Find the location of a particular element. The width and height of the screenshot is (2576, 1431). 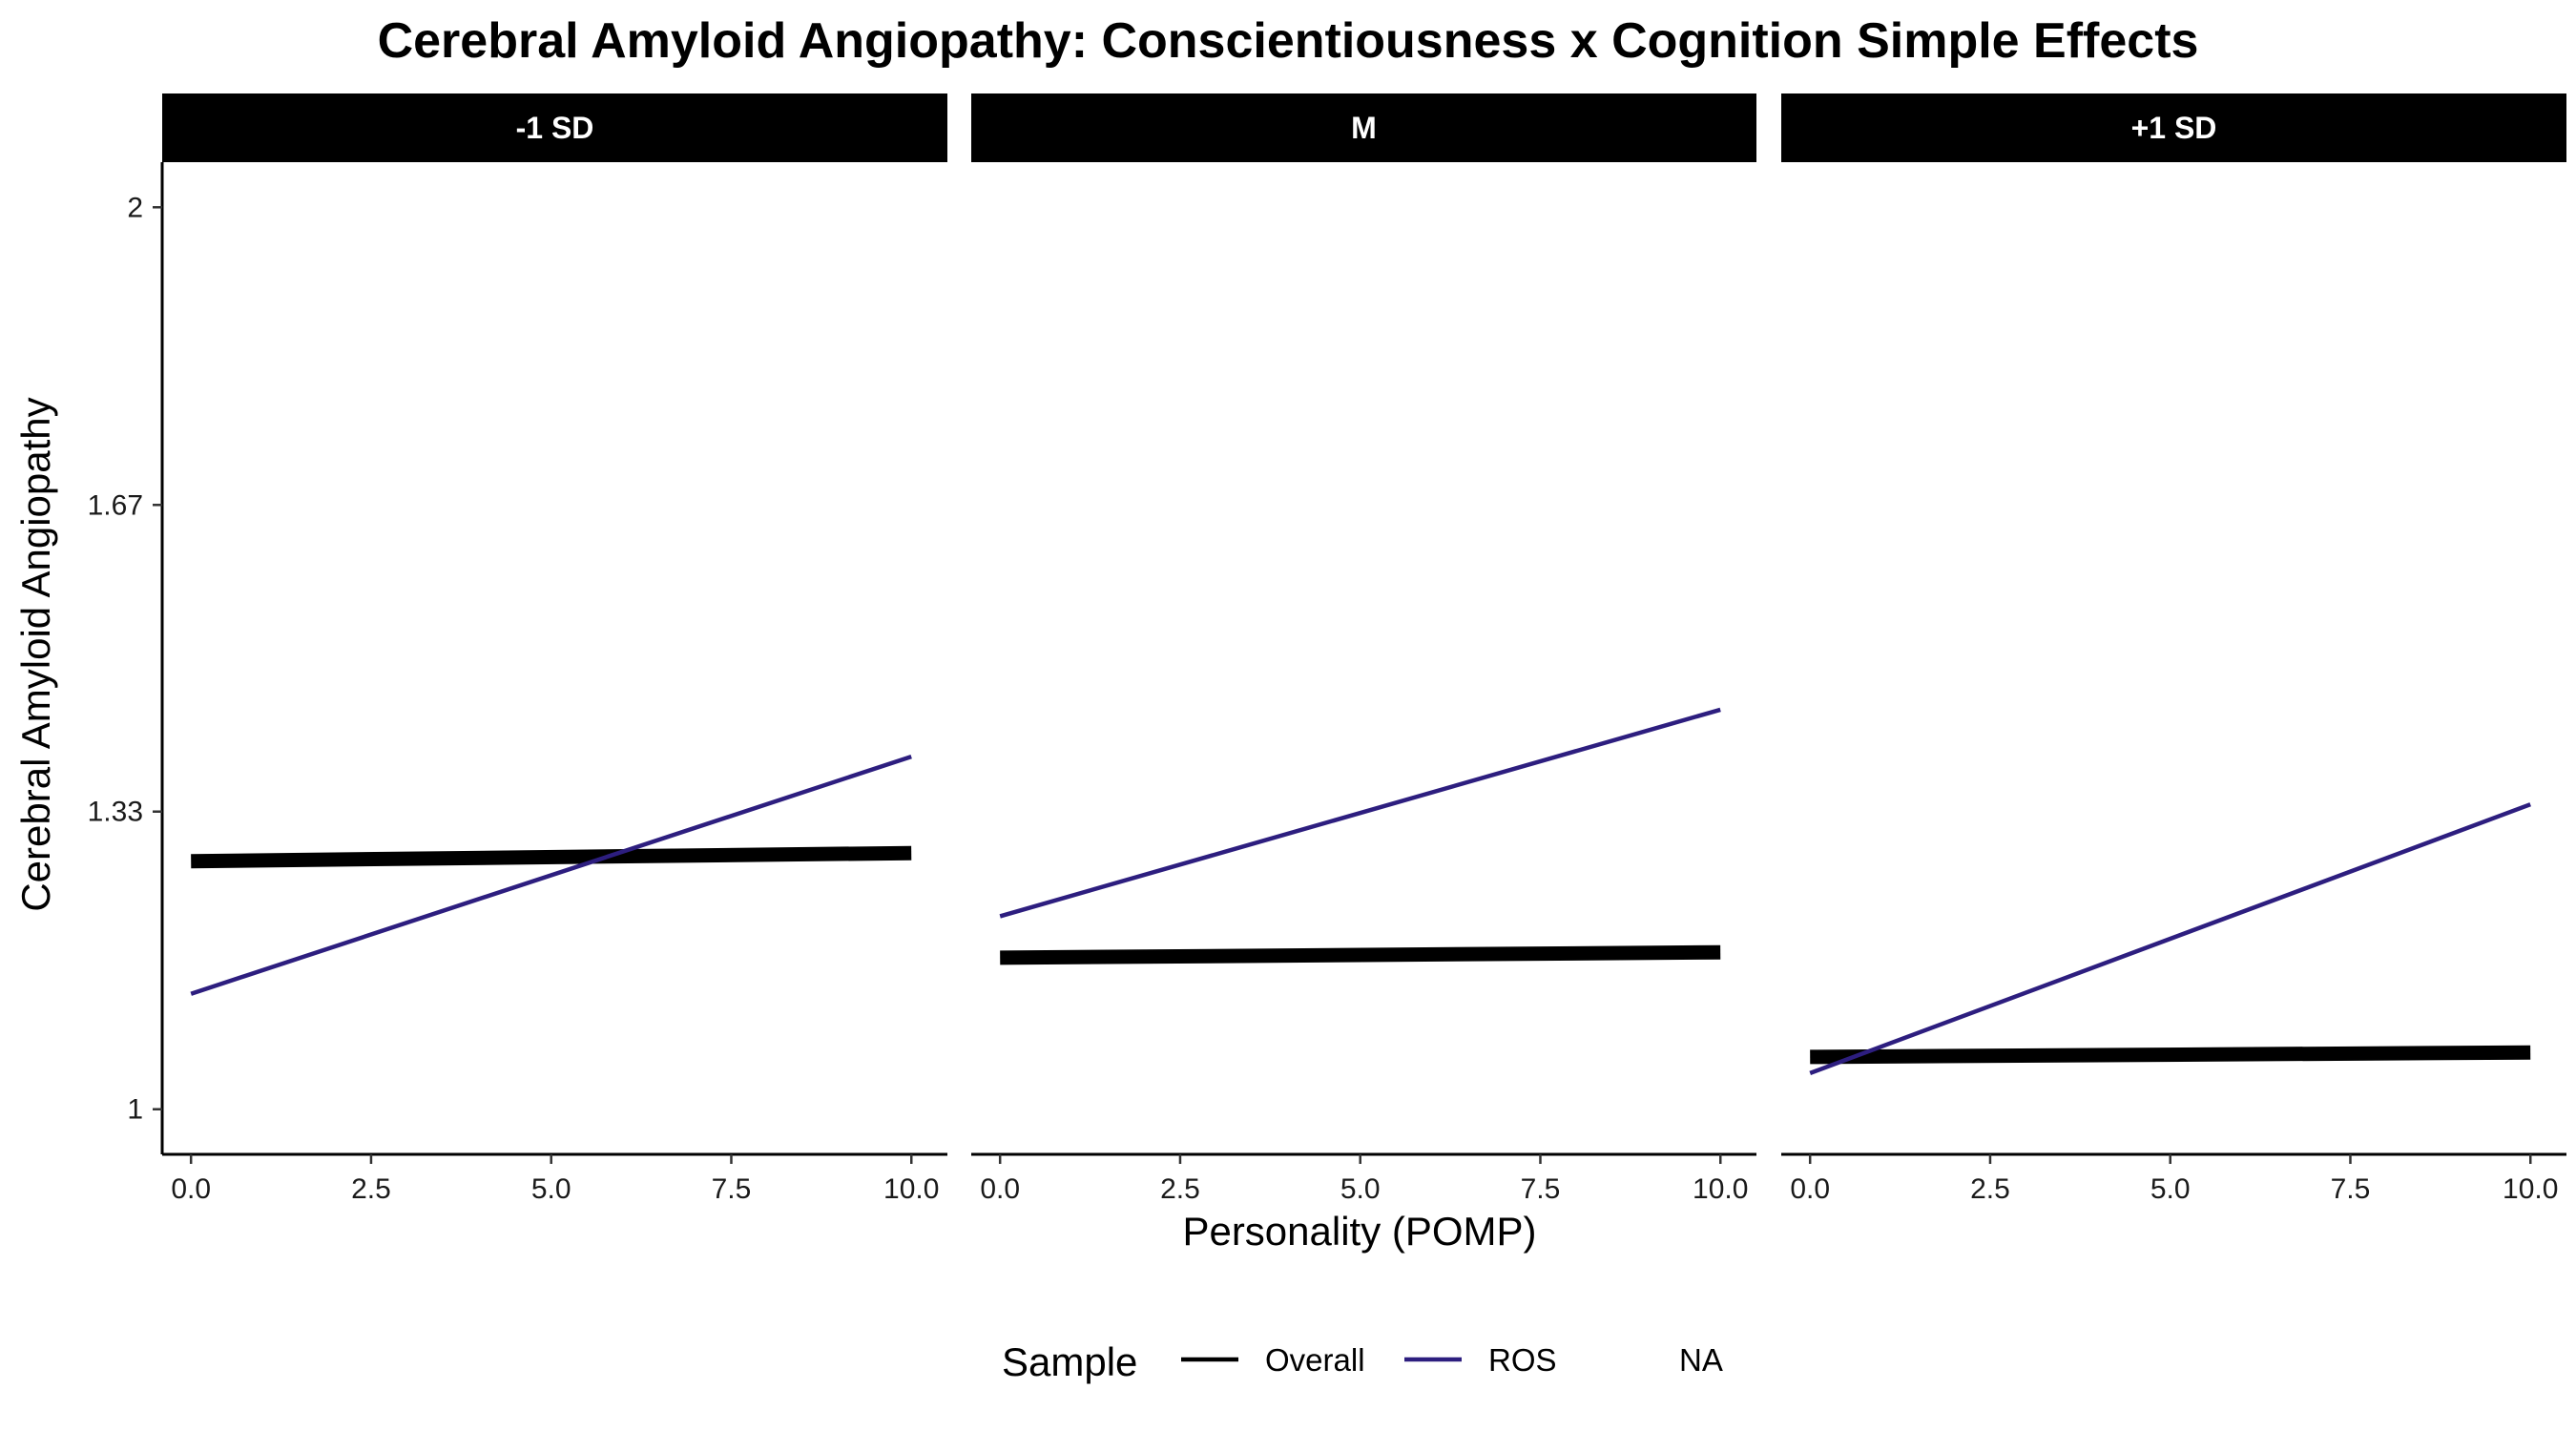

y-tick-label: 2 is located at coordinates (135, 207).